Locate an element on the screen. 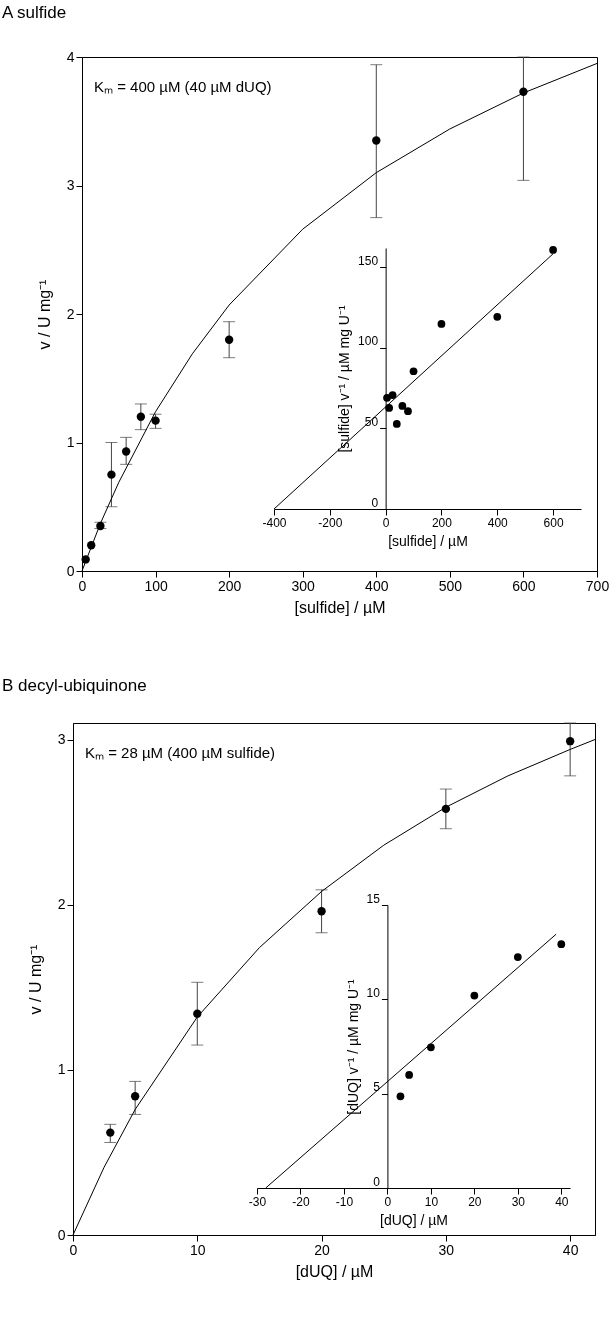  x-tick-label: -30 is located at coordinates (257, 1201).